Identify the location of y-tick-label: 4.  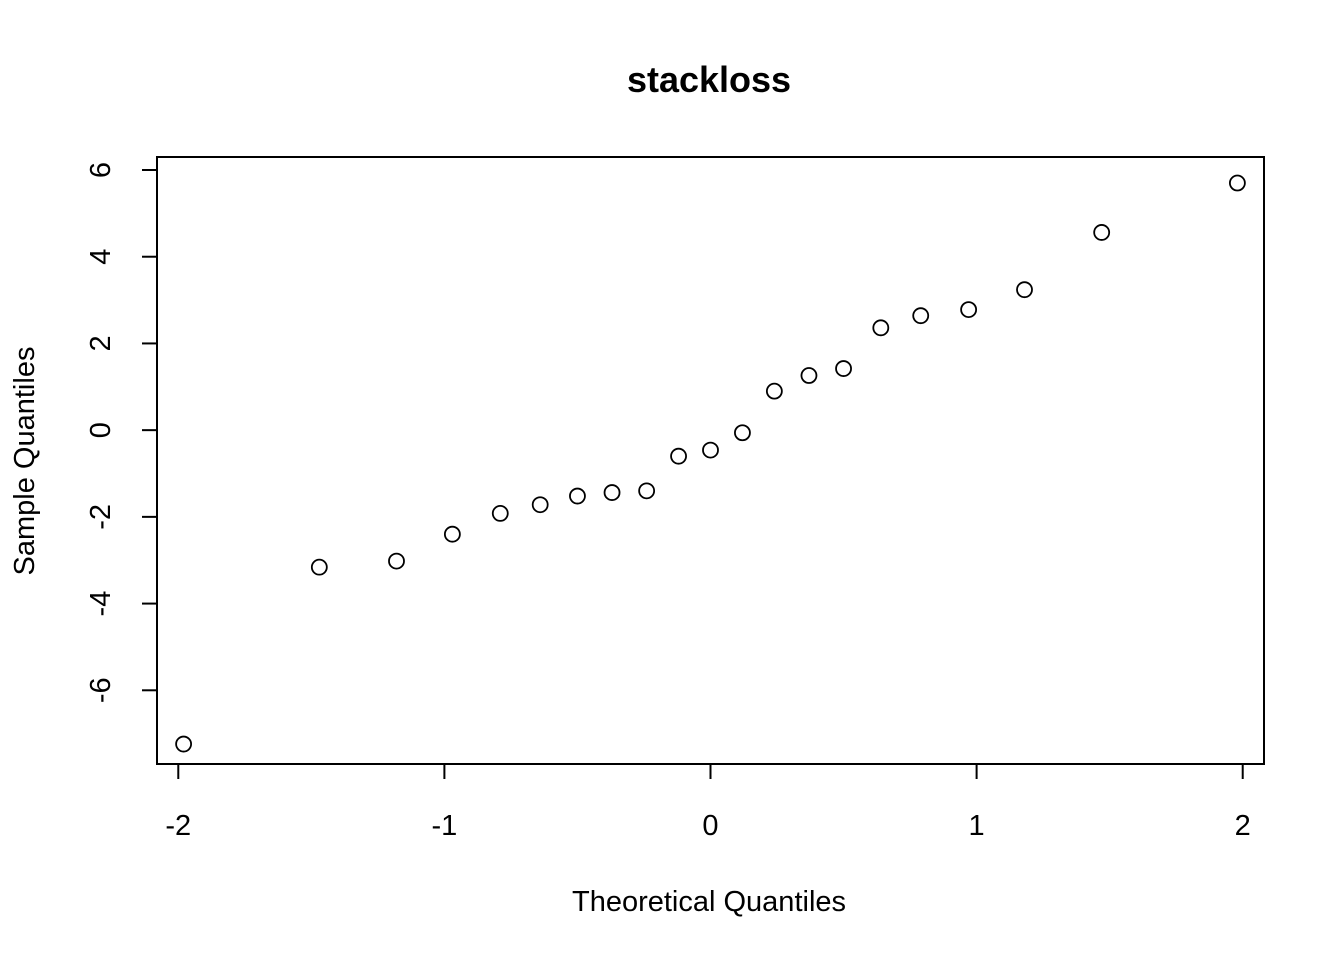
(101, 257).